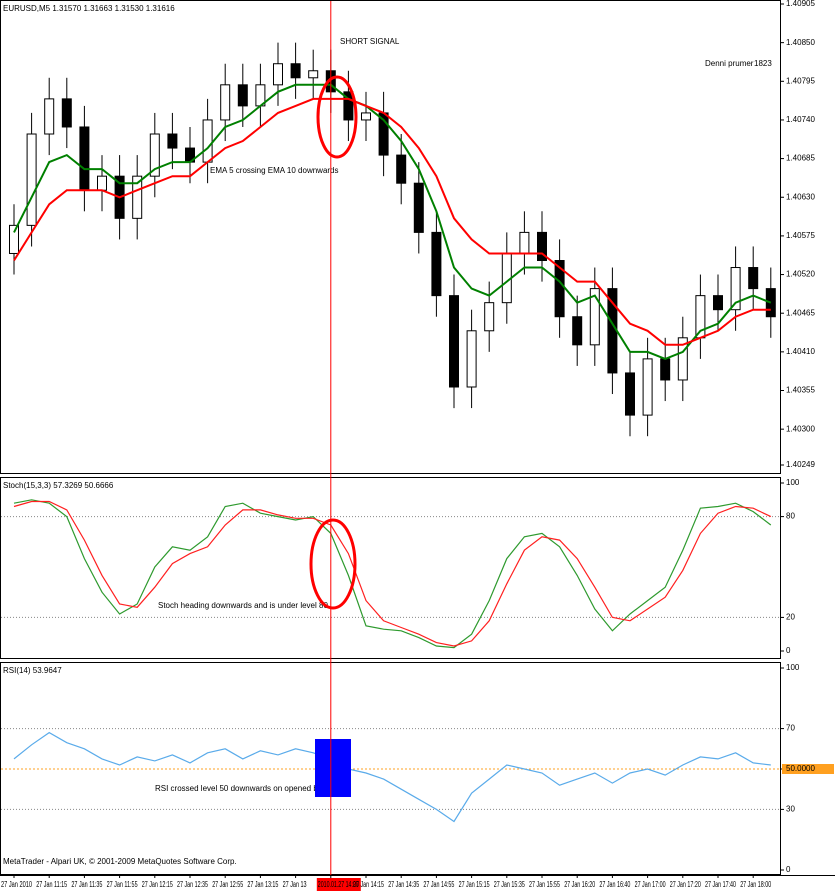 Image resolution: width=835 pixels, height=895 pixels. I want to click on level-label-bg, so click(808, 769).